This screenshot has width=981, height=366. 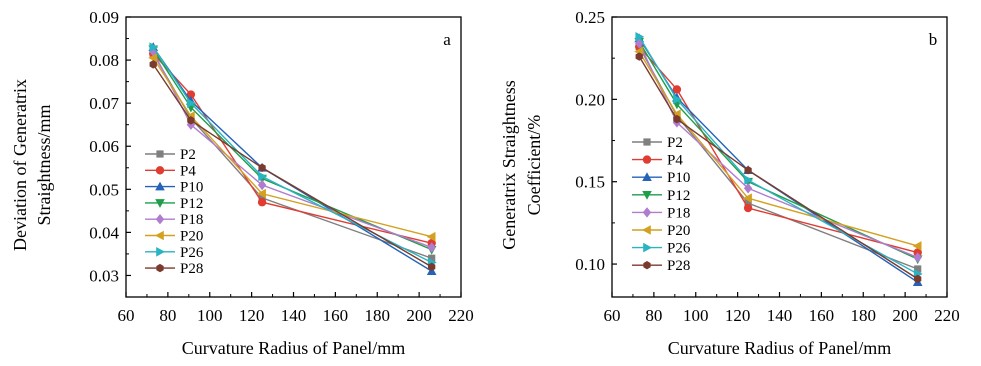 What do you see at coordinates (104, 17) in the screenshot?
I see `y-tick-label: 0.09` at bounding box center [104, 17].